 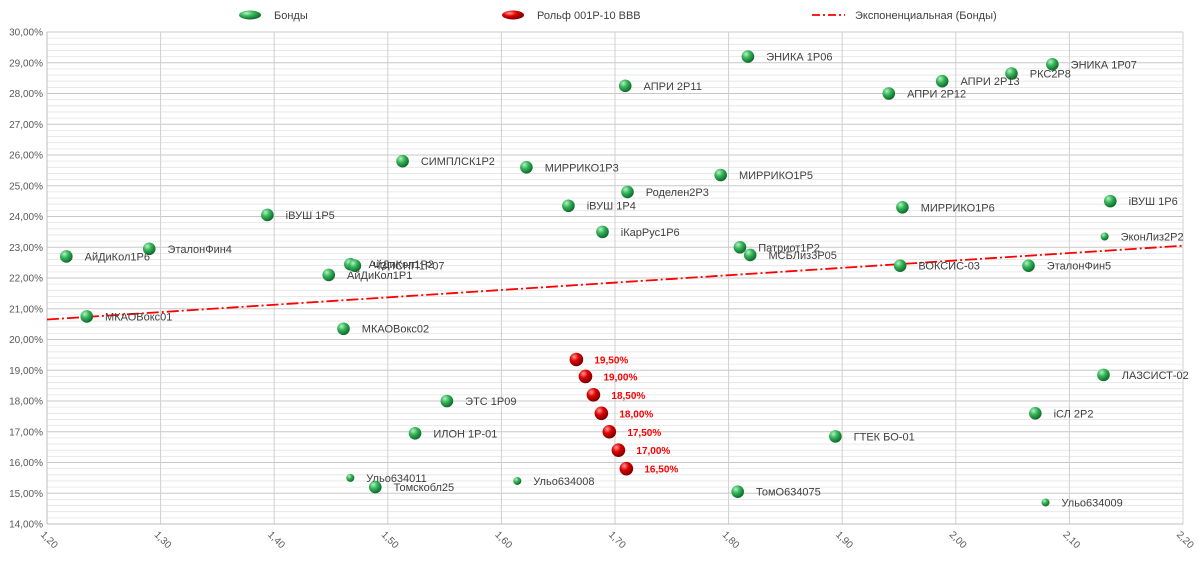 What do you see at coordinates (611, 360) in the screenshot?
I see `rolf-point-label: 19,50%` at bounding box center [611, 360].